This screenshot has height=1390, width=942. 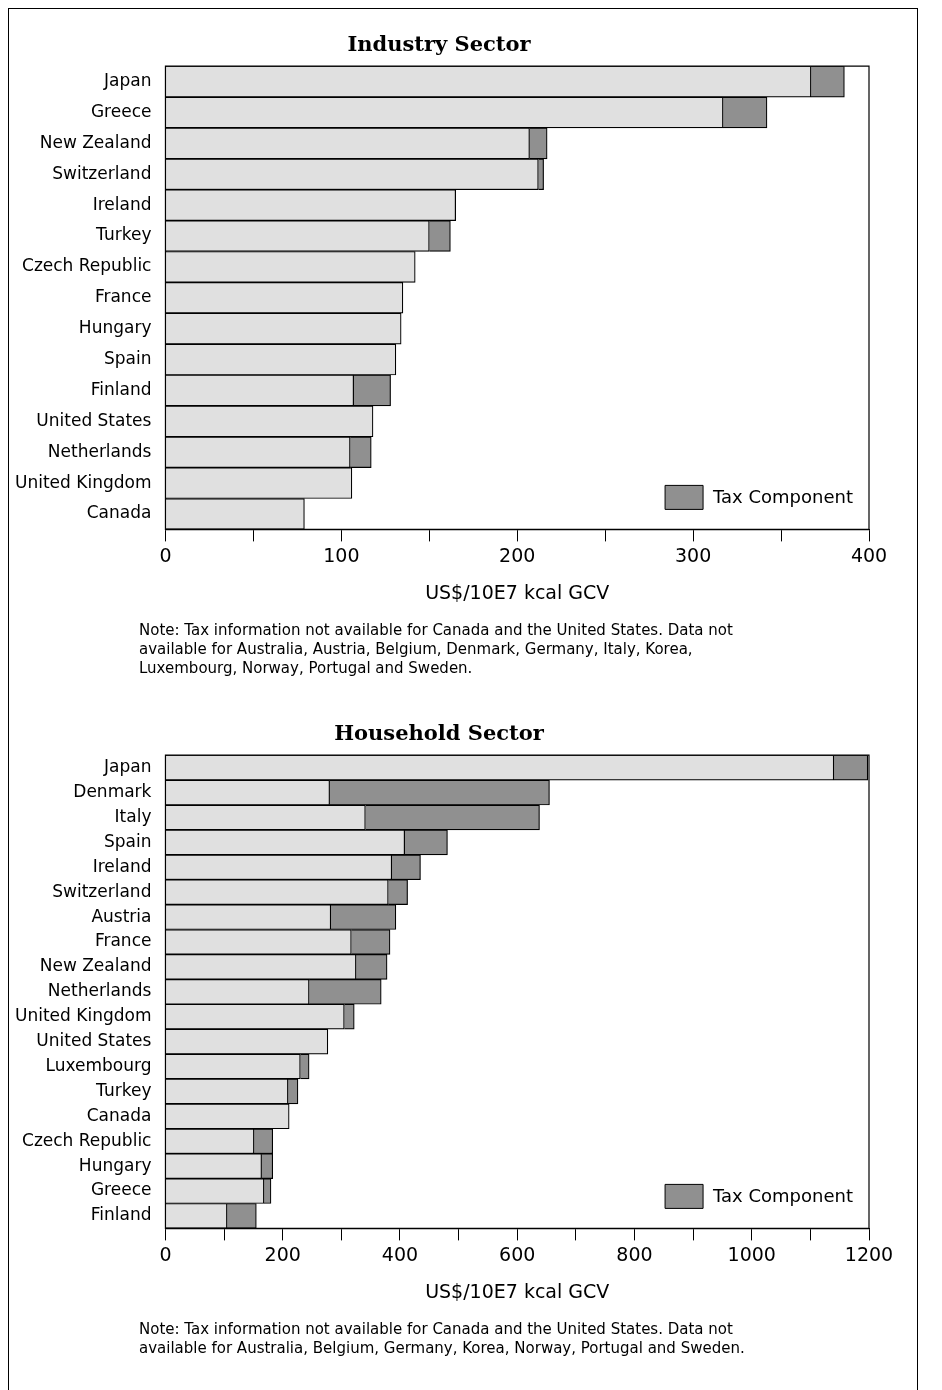 What do you see at coordinates (439, 44) in the screenshot?
I see `chart-title: Industry Sector` at bounding box center [439, 44].